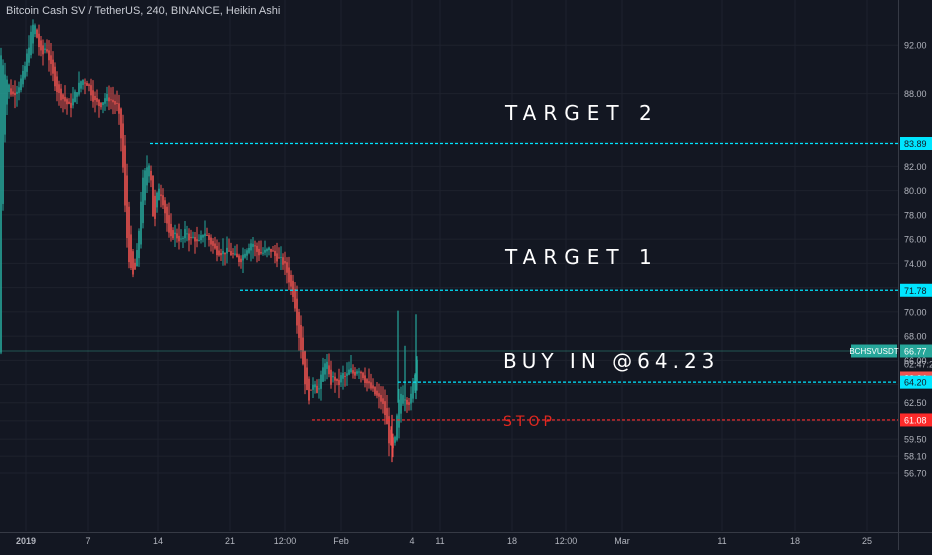 This screenshot has width=932, height=555. What do you see at coordinates (915, 264) in the screenshot?
I see `y-tick-label: 74.00` at bounding box center [915, 264].